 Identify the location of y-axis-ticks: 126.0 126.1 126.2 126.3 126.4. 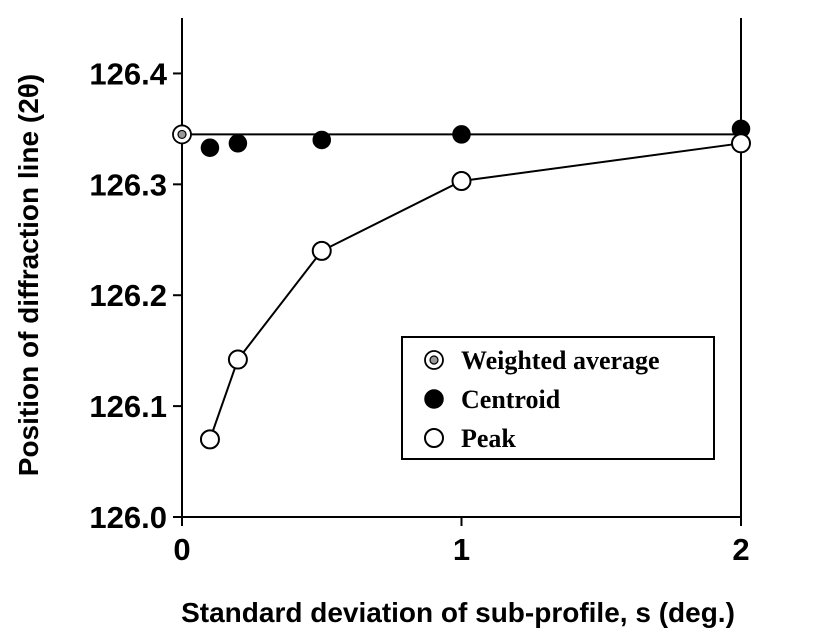
(135, 295).